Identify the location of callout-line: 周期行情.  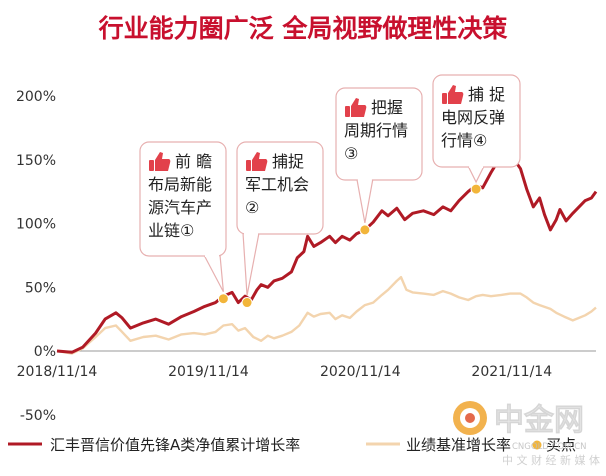
(376, 130).